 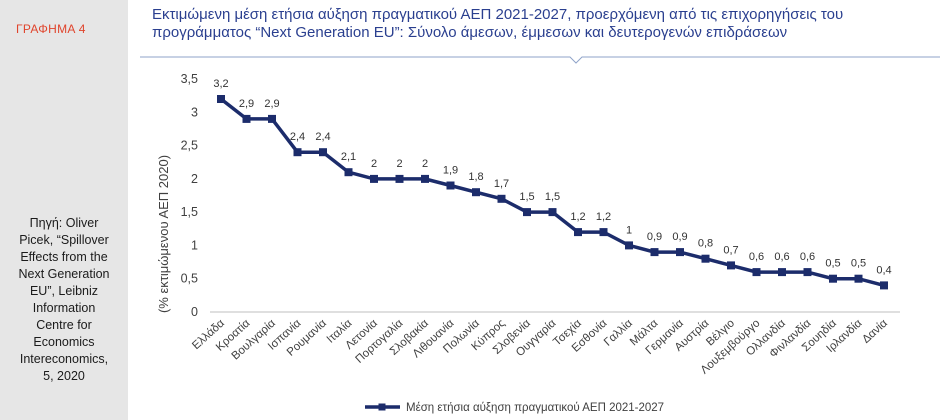 I want to click on y-tick-label: 1,5, so click(x=189, y=212).